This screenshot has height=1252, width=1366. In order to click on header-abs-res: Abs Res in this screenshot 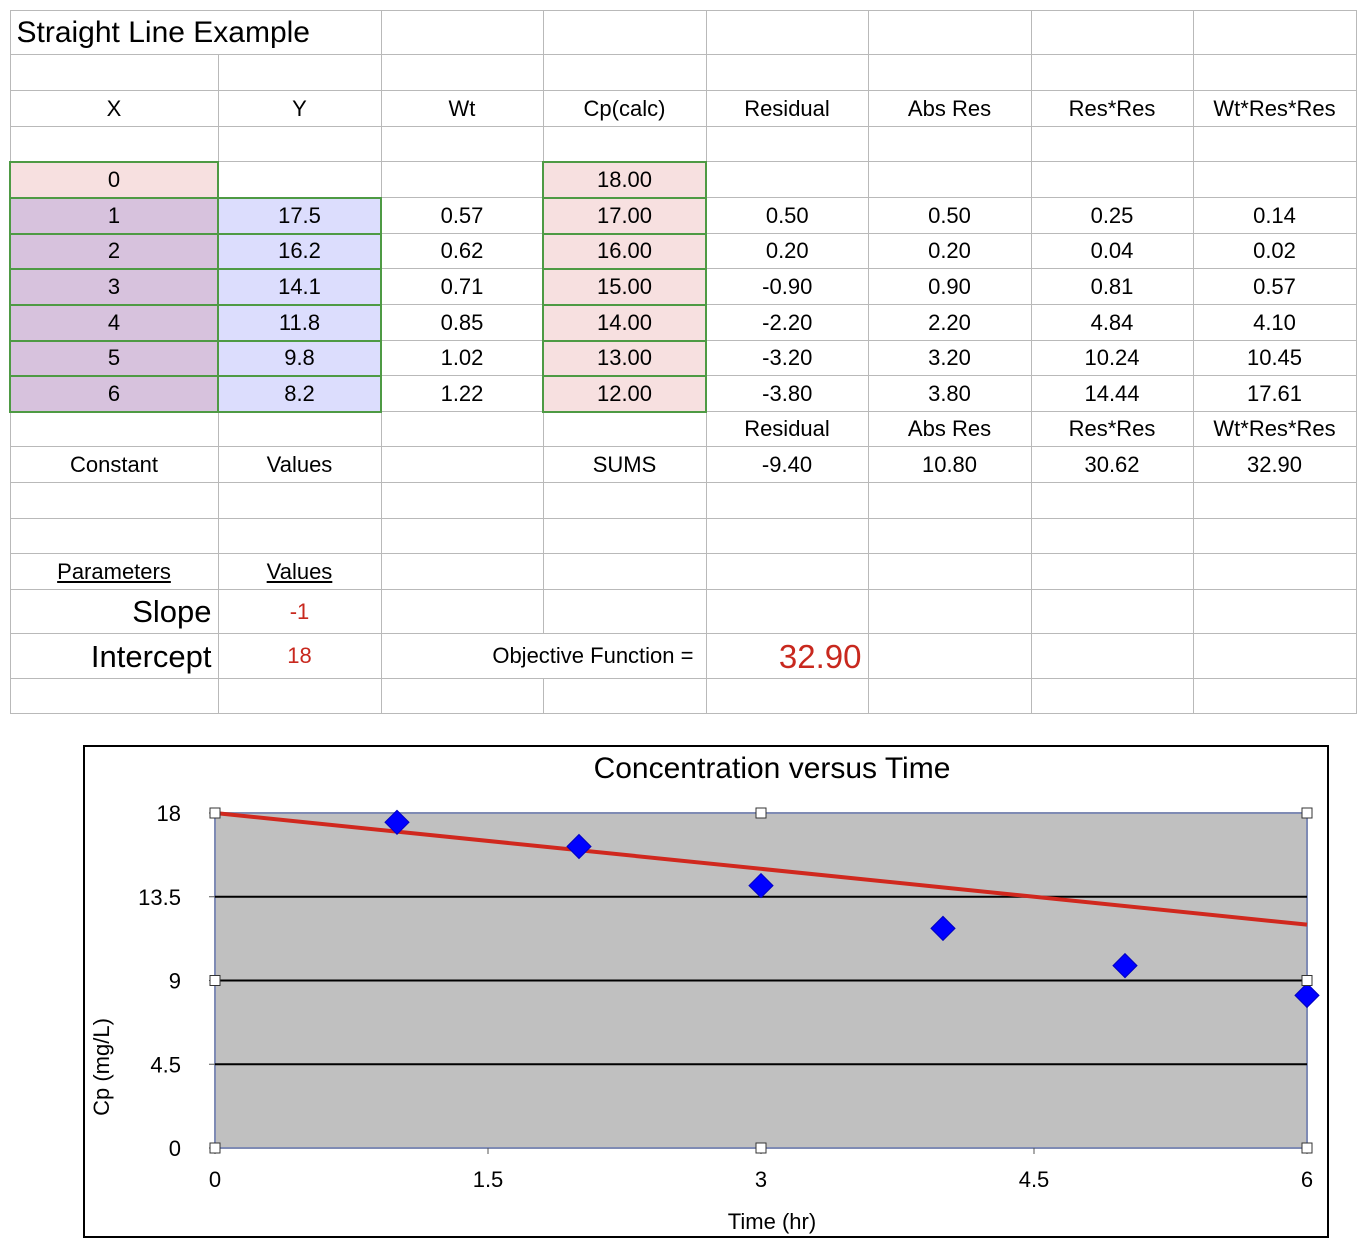, I will do `click(949, 108)`.